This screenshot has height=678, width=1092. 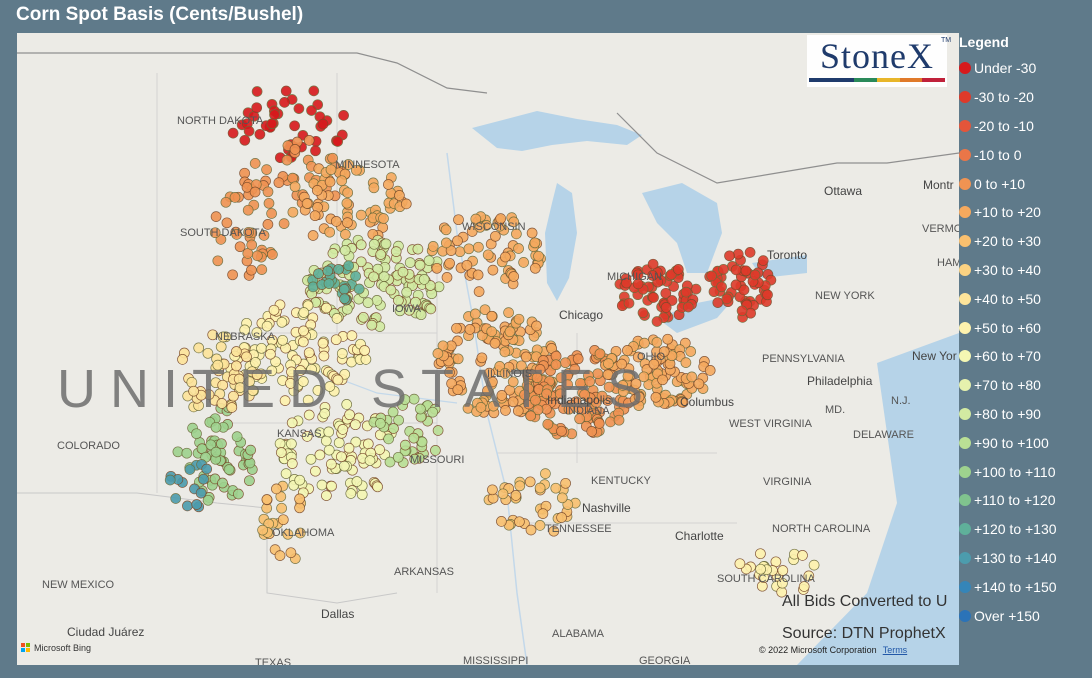 I want to click on legend-item: +110 to +120, so click(x=1025, y=500).